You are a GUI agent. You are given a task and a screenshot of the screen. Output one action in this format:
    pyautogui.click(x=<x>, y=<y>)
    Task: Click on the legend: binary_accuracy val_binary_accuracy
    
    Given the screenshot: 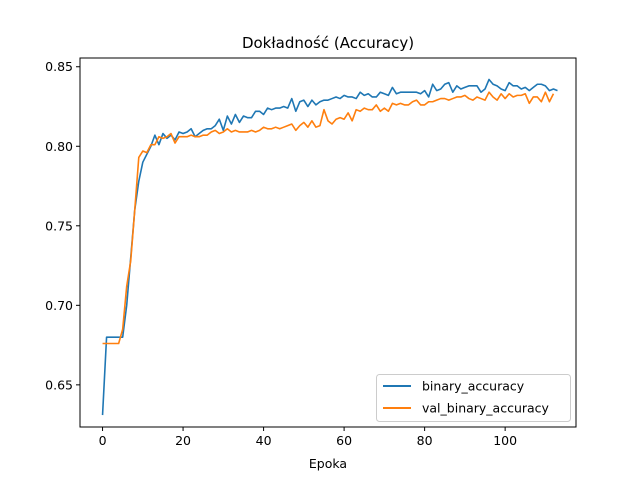 What is the action you would take?
    pyautogui.click(x=473, y=398)
    